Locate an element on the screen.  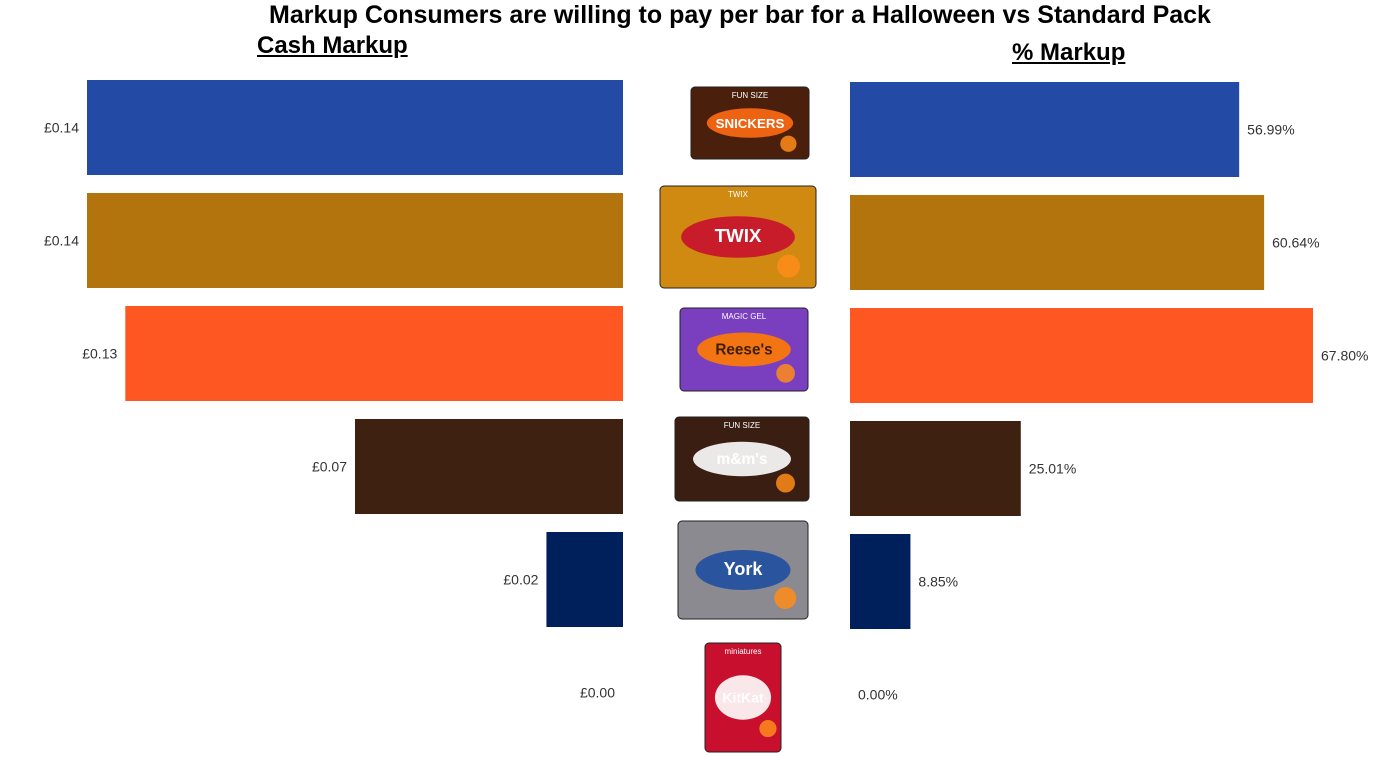
percent-label-york: 8.85% is located at coordinates (938, 582).